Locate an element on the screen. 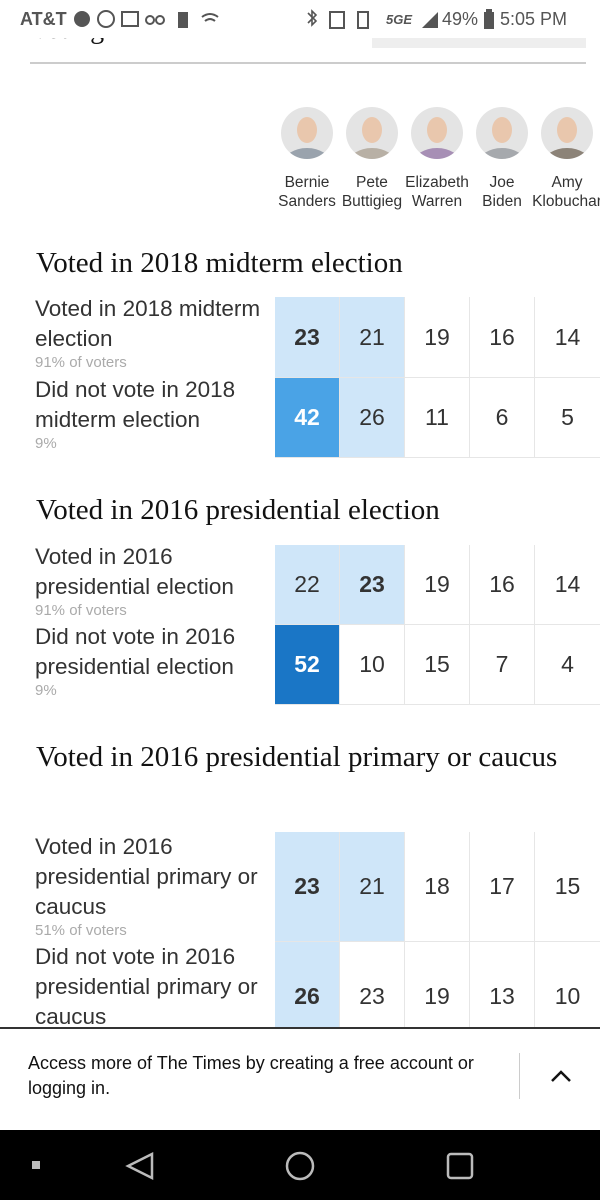  row-share: 51% of voters is located at coordinates (81, 930).